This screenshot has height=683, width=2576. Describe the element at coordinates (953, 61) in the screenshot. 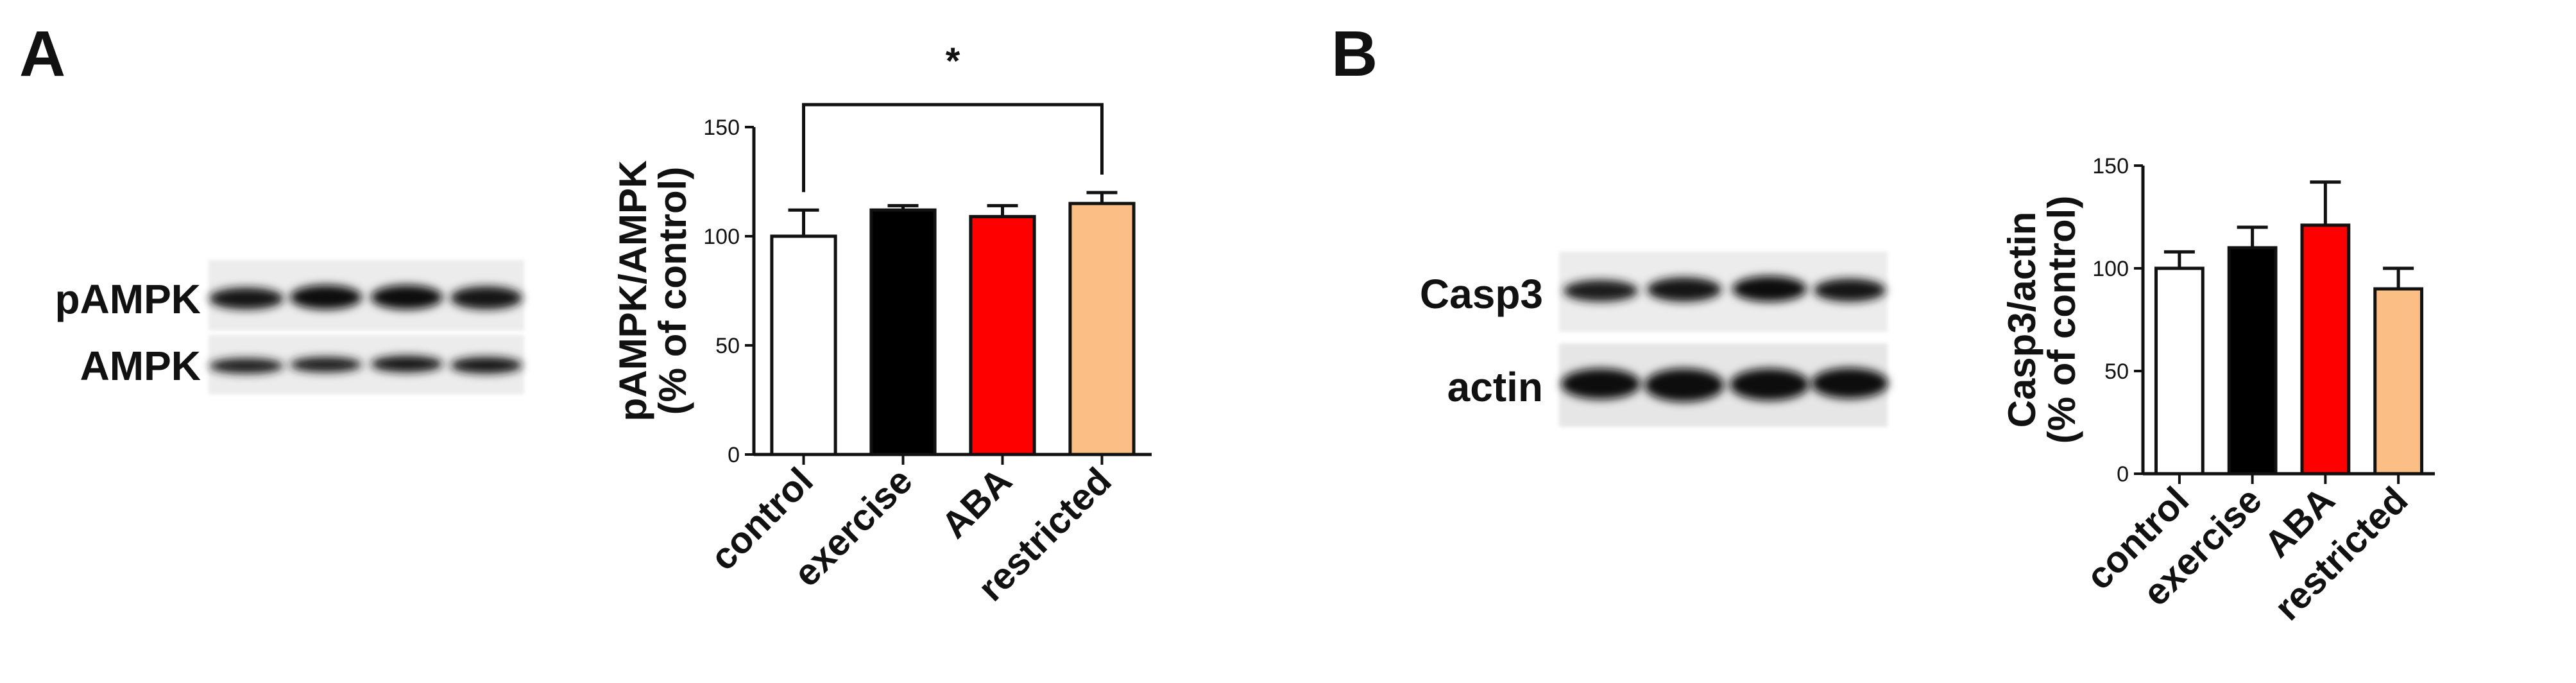

I see `significance-marker: *` at that location.